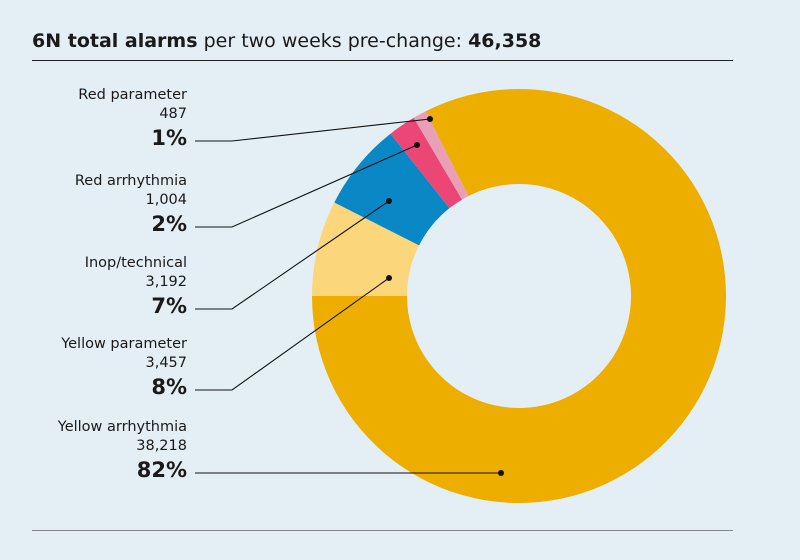 The height and width of the screenshot is (560, 800). Describe the element at coordinates (333, 41) in the screenshot. I see `title-regular: per two weeks pre-change:` at that location.